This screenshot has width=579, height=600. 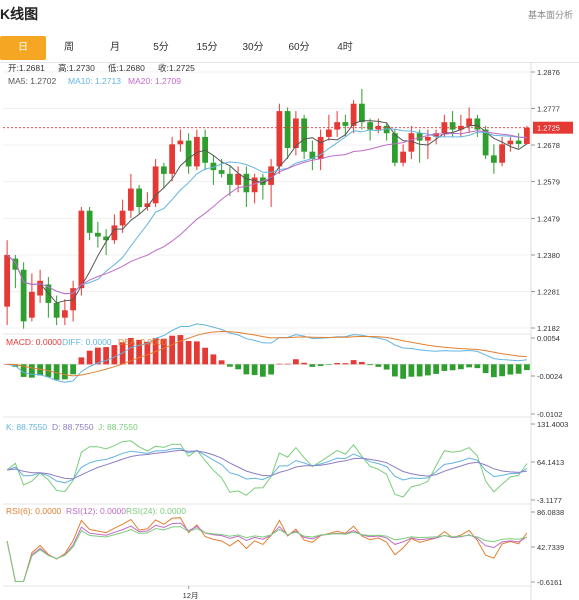 What do you see at coordinates (253, 47) in the screenshot?
I see `tab-5: 30分` at bounding box center [253, 47].